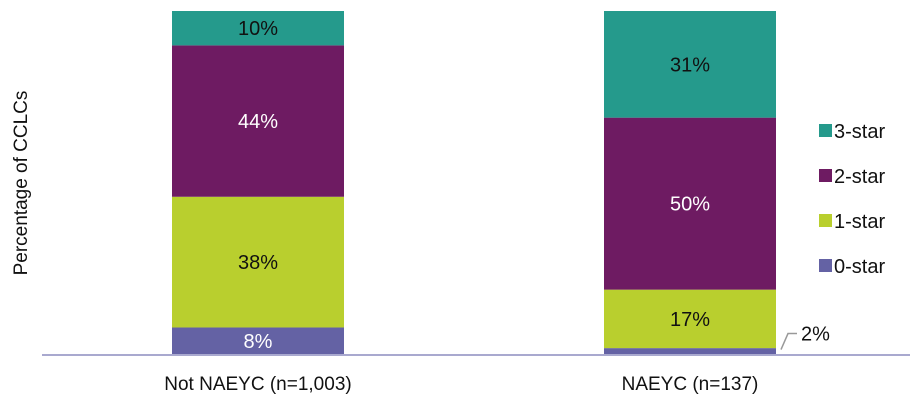 This screenshot has height=397, width=910. Describe the element at coordinates (257, 384) in the screenshot. I see `x-tick-label-1: Not NAEYC (n=1,003)` at that location.